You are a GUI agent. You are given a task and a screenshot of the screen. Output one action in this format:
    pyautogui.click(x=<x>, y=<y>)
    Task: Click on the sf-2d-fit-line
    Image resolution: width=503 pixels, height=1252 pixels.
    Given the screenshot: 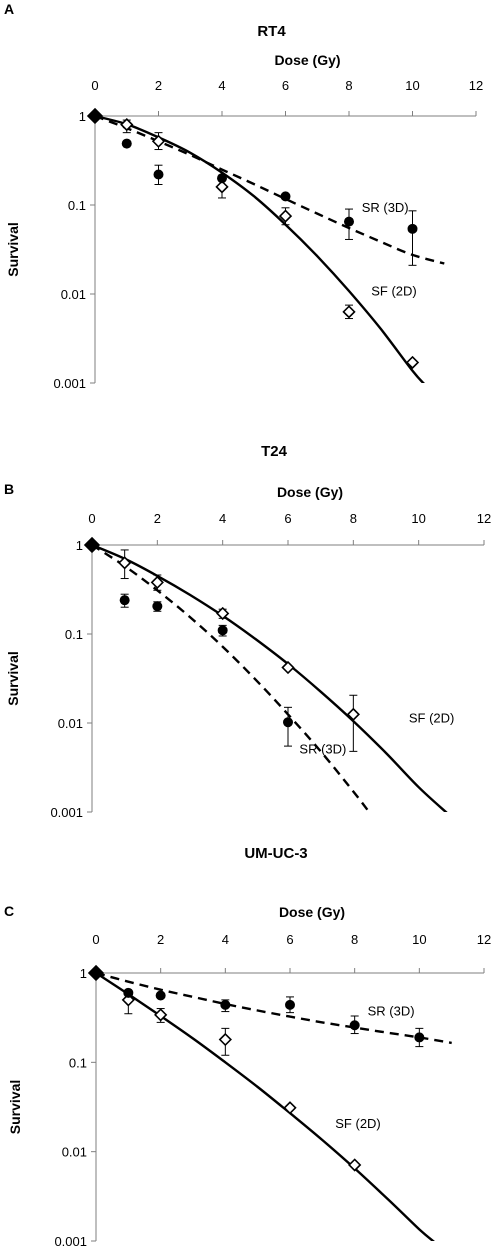 What is the action you would take?
    pyautogui.click(x=260, y=248)
    